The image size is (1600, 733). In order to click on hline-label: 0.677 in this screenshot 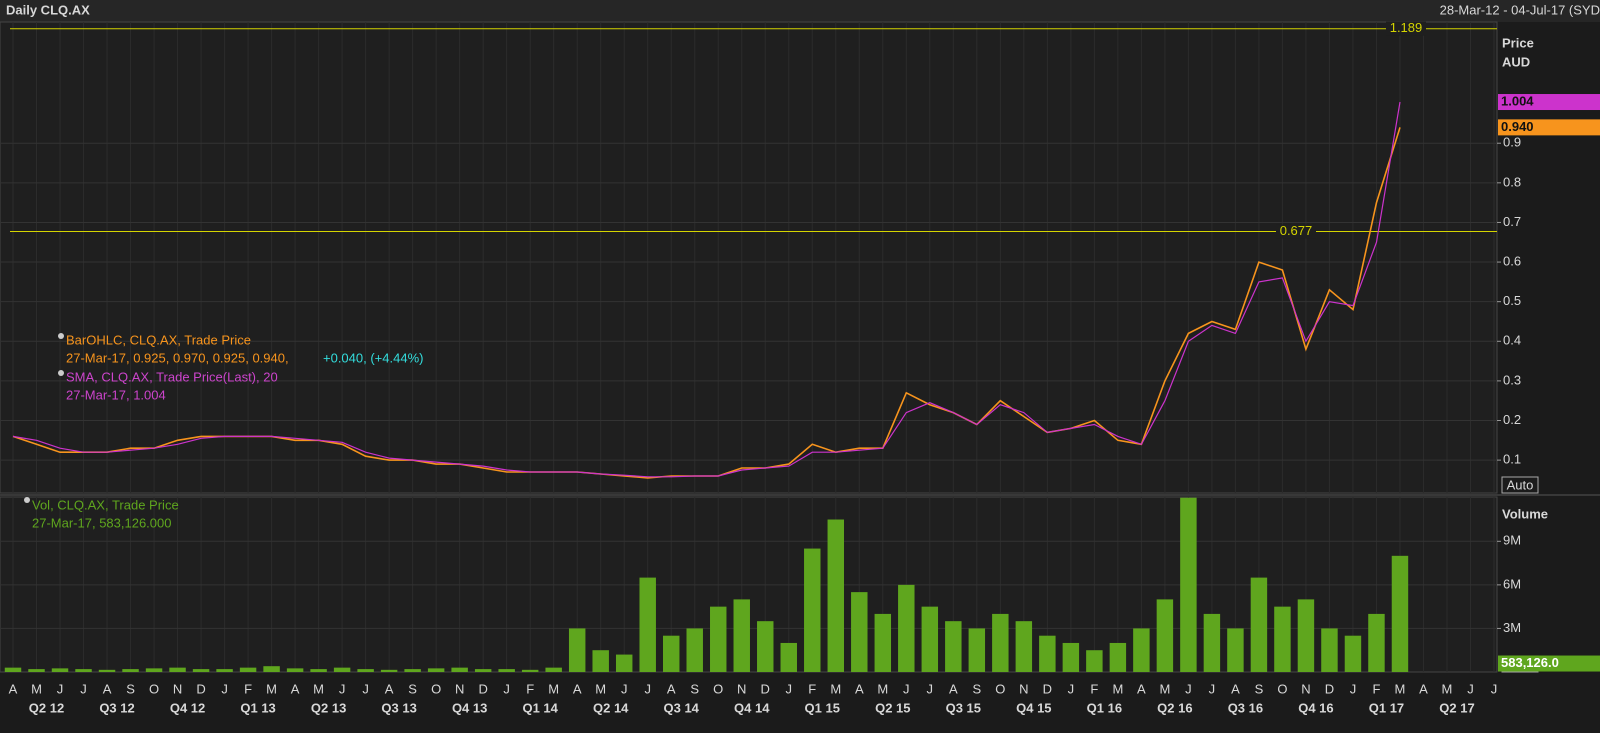, I will do `click(1296, 230)`.